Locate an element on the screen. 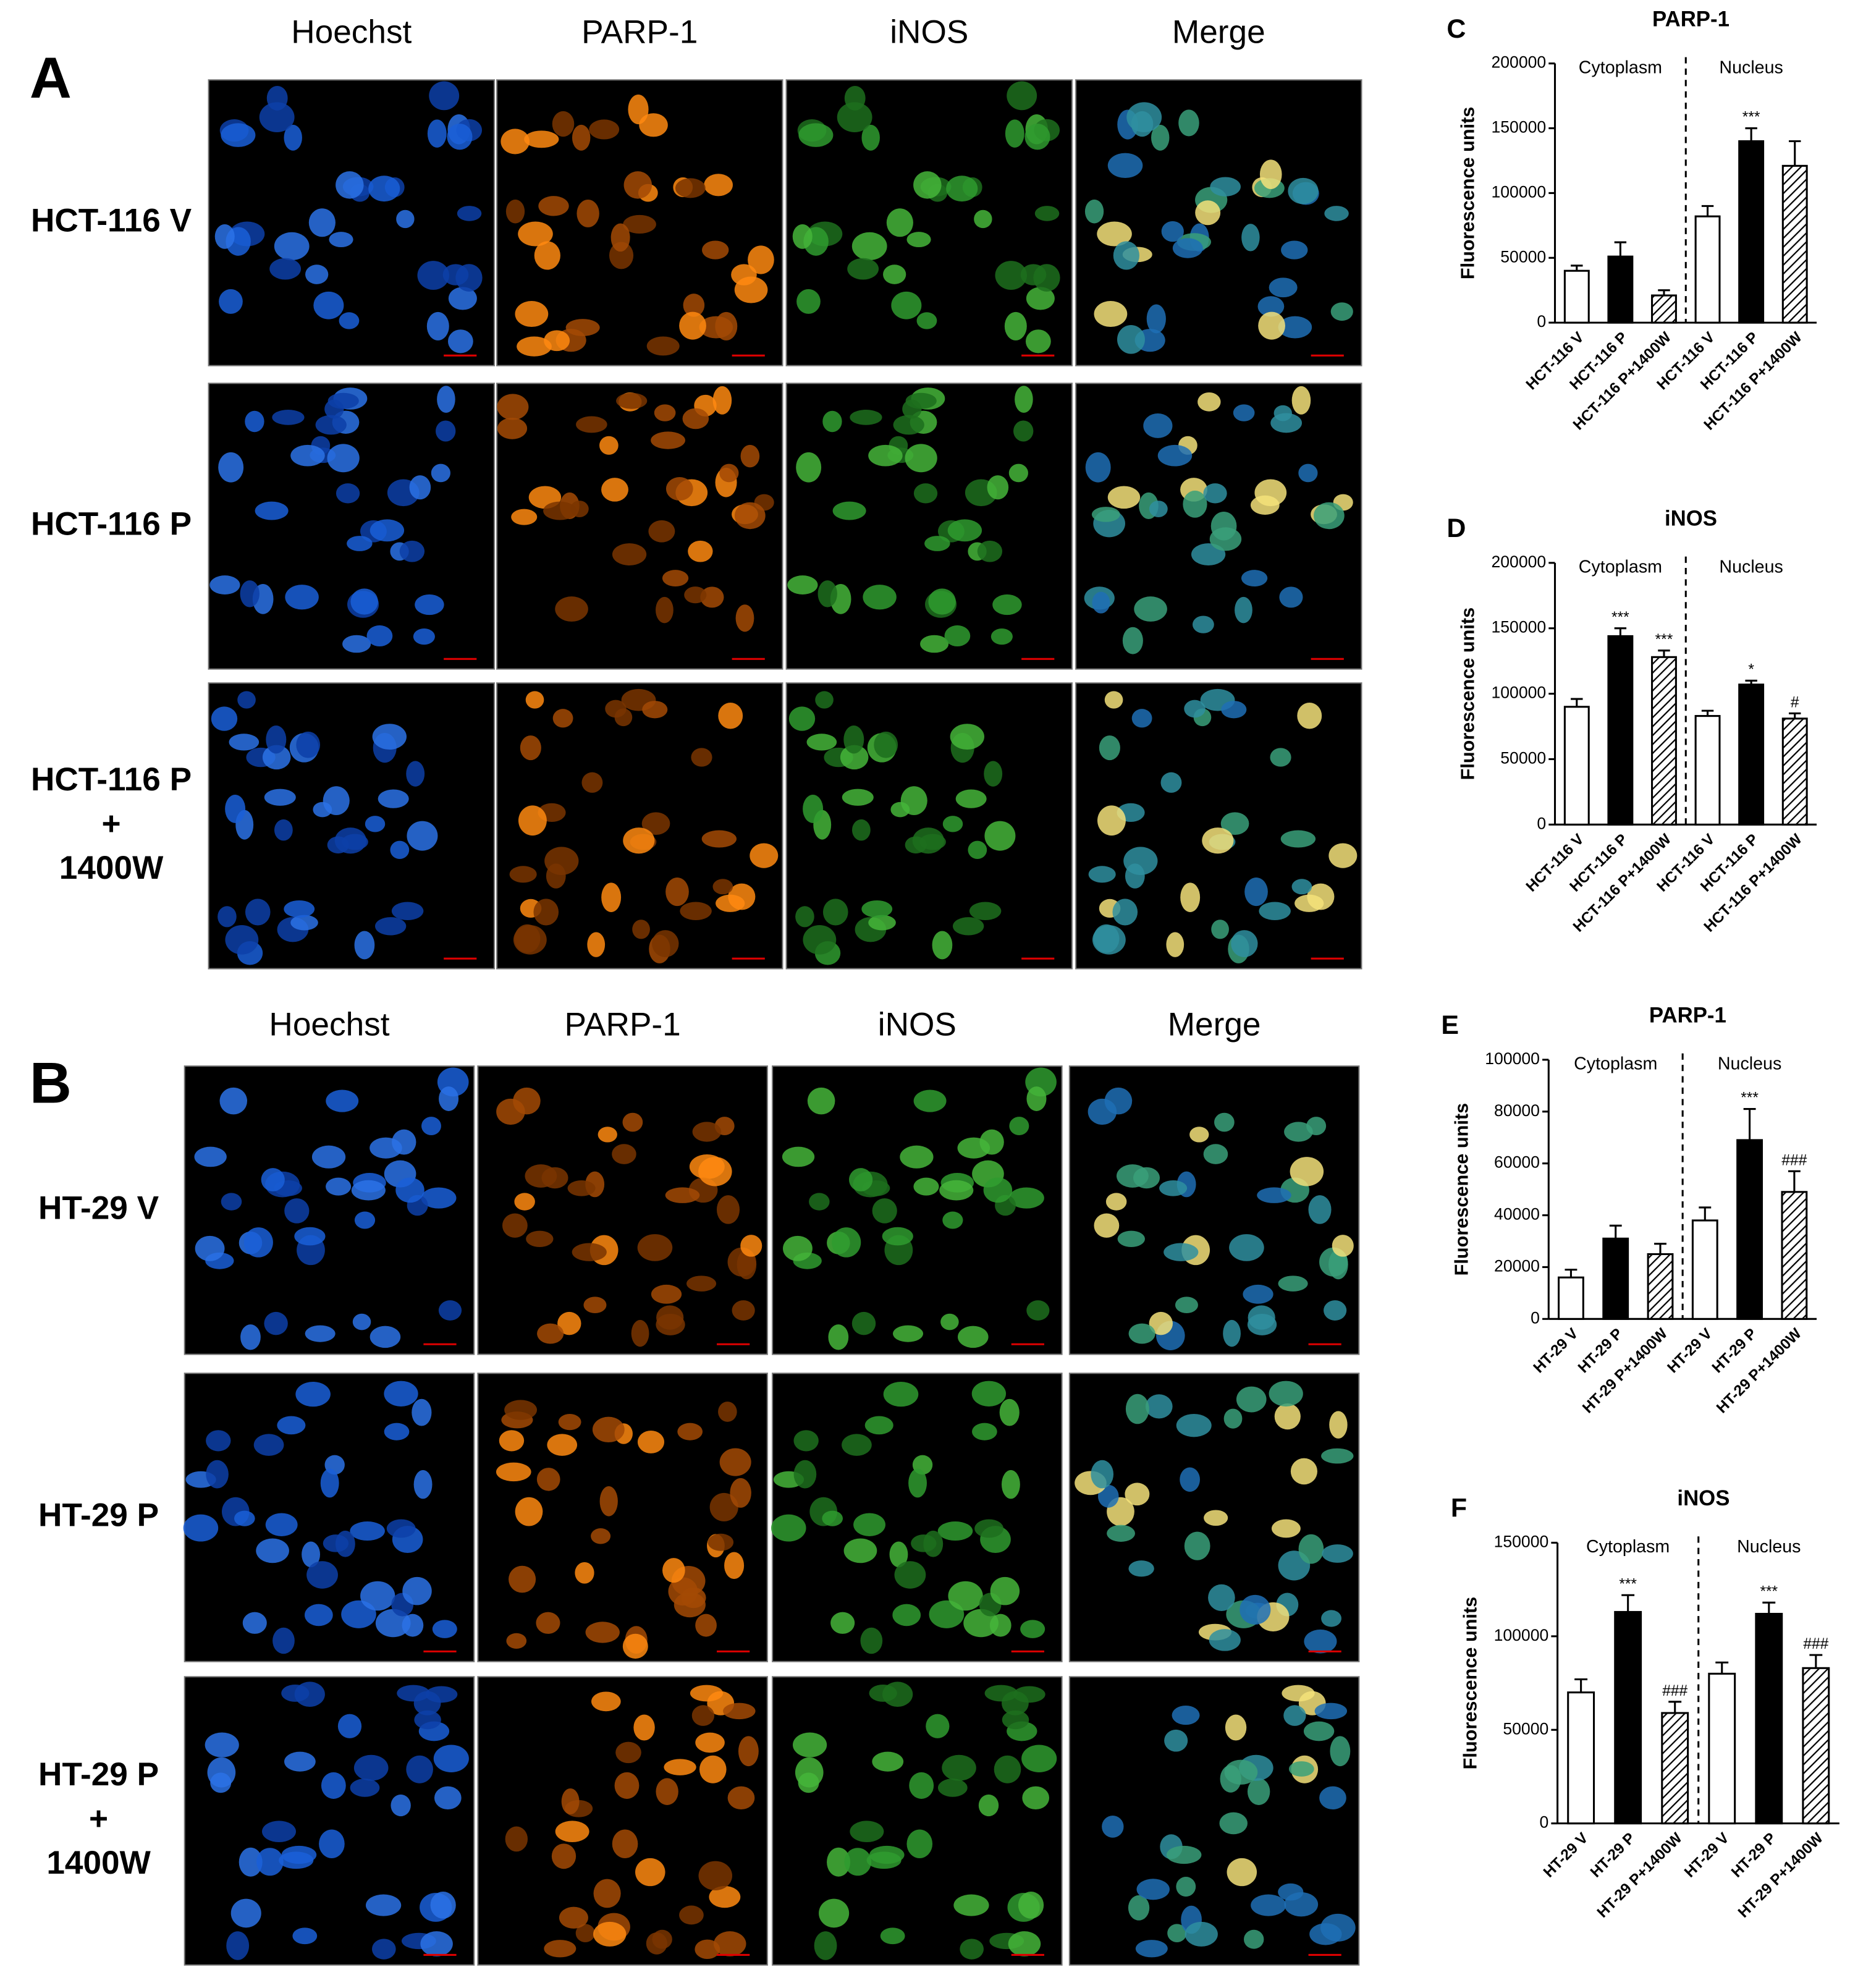 This screenshot has width=1871, height=1988. y-tick-label: 80000 is located at coordinates (1517, 1111).